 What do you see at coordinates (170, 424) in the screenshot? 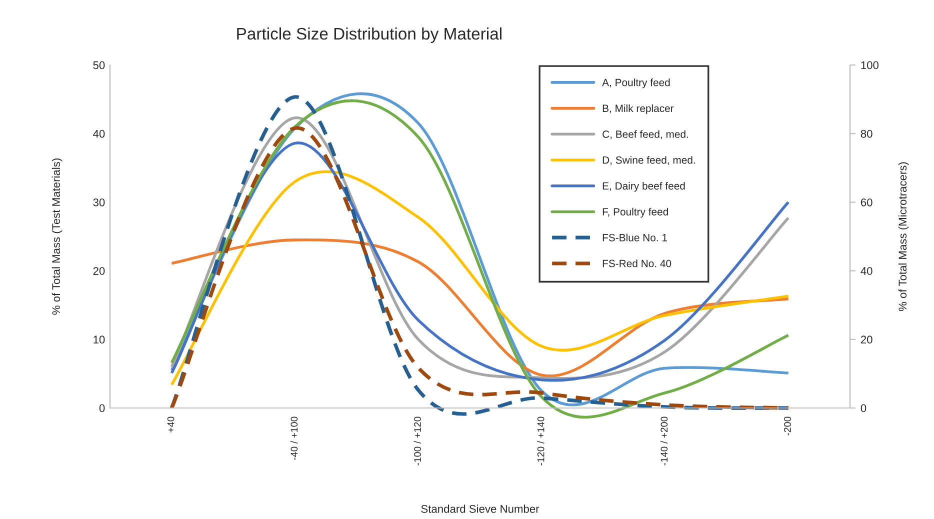
I see `x-tick-label: +40` at bounding box center [170, 424].